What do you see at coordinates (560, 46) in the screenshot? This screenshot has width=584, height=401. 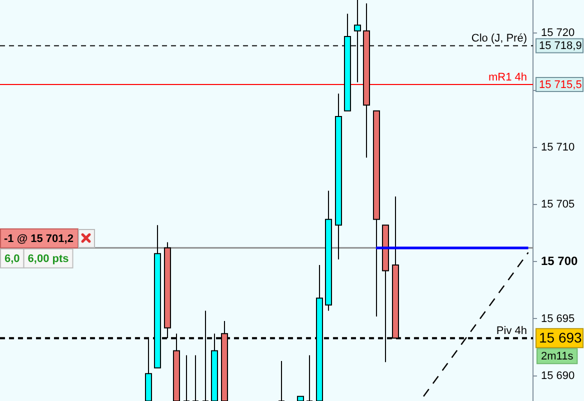 I see `text: 15 718,9` at bounding box center [560, 46].